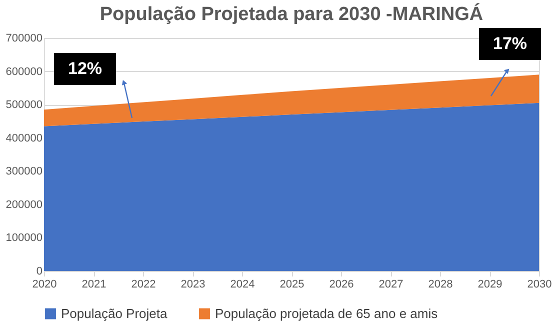  Describe the element at coordinates (94, 284) in the screenshot. I see `x-tick-label: 2021` at that location.